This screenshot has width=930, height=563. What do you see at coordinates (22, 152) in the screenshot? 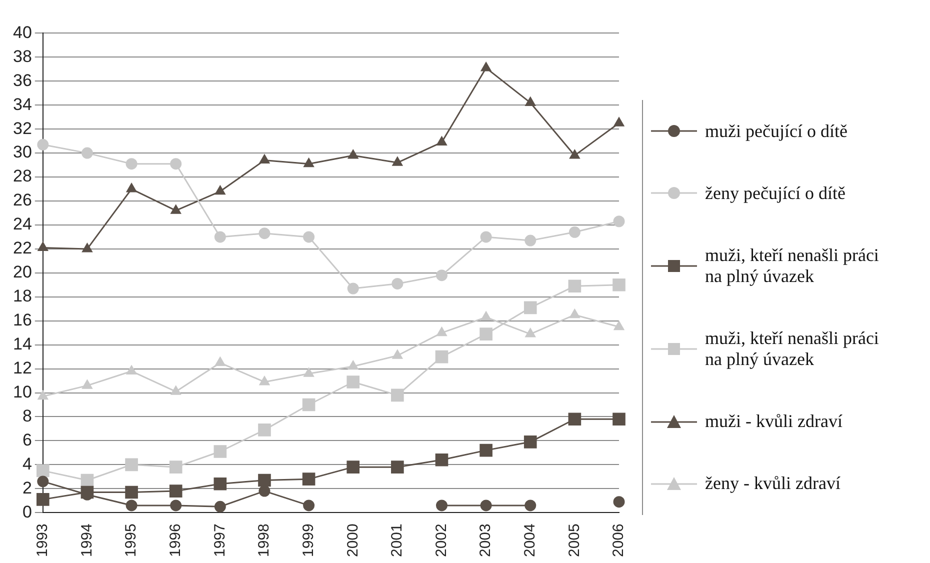
I see `y-tick-label: 30` at bounding box center [22, 152].